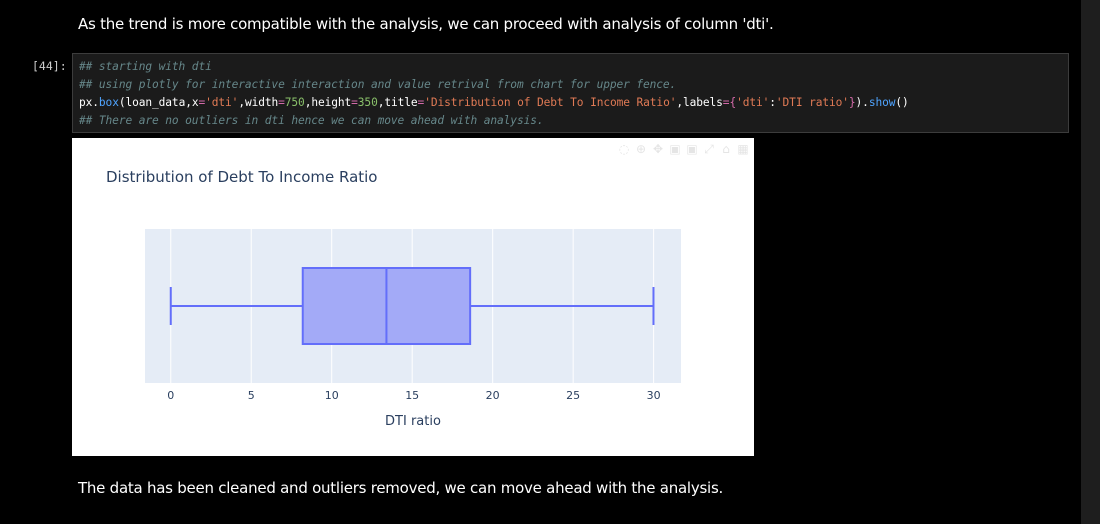 The width and height of the screenshot is (1100, 524). I want to click on camera-icon: ◌, so click(624, 149).